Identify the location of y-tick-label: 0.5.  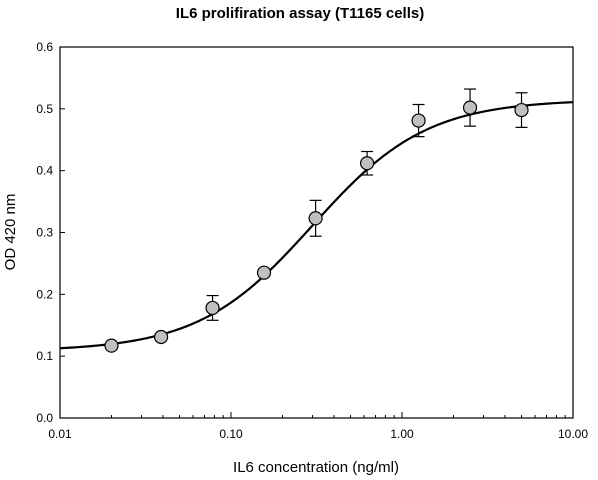
(44, 109).